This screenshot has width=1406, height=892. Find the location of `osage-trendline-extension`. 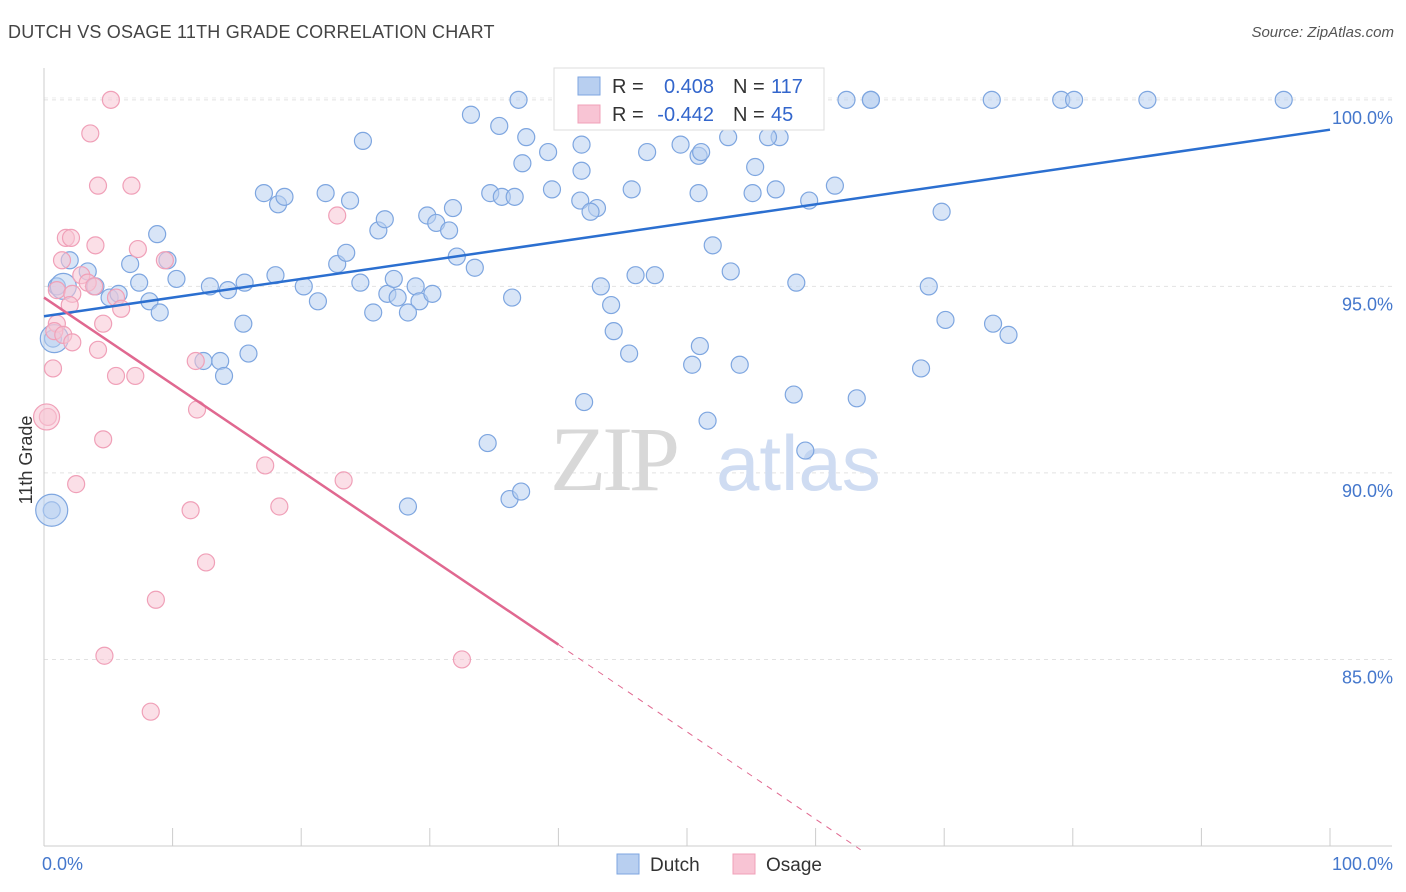

osage-trendline-extension is located at coordinates (709, 747).